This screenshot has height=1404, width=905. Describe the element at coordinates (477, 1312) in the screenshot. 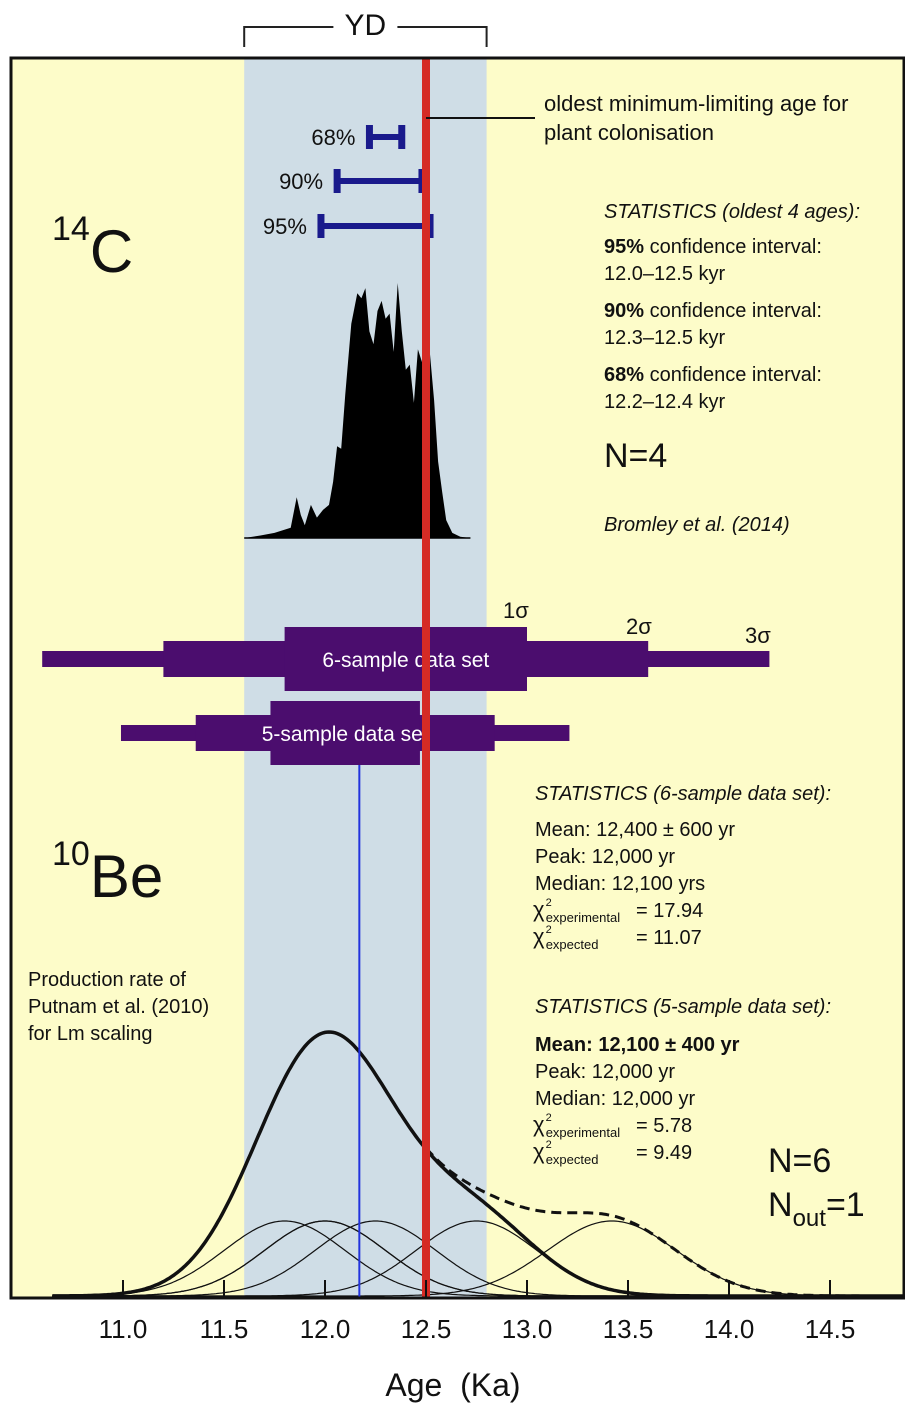

I see `x-axis: 11.0 11.5 12.0 12.5 13.0 13.5 14.0 14.5` at that location.